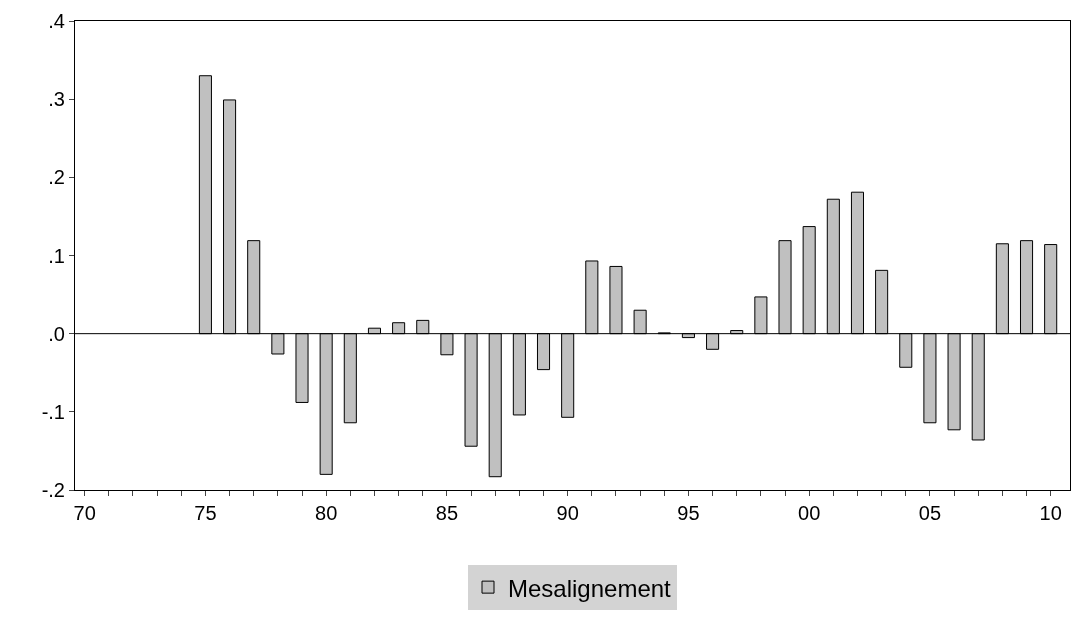 The image size is (1081, 620). Describe the element at coordinates (205, 513) in the screenshot. I see `x-tick-label: 75` at that location.